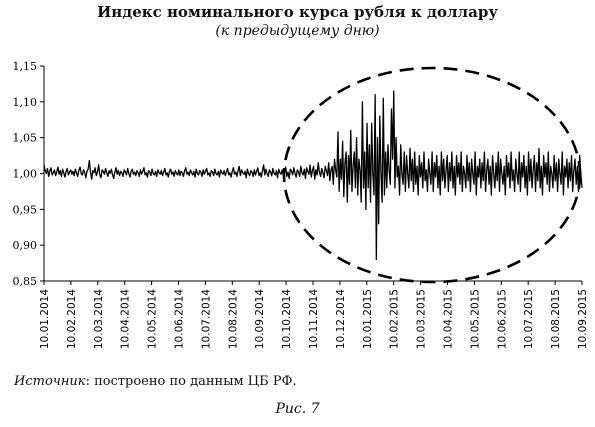  Describe the element at coordinates (583, 319) in the screenshot. I see `x-tick-label: 10.09.2015` at that location.